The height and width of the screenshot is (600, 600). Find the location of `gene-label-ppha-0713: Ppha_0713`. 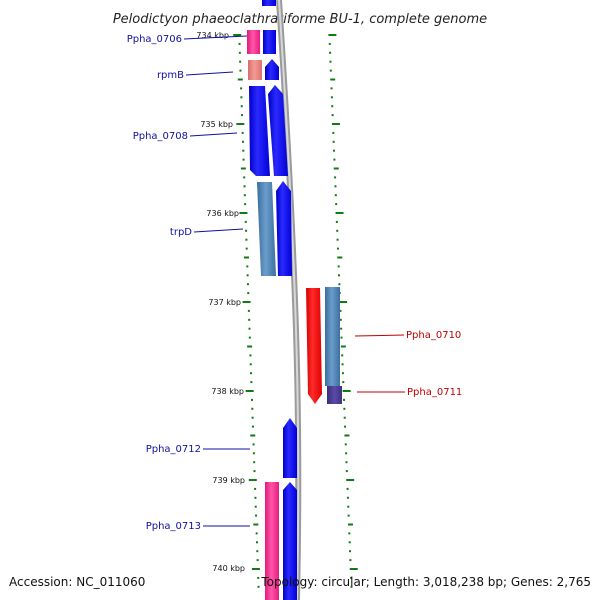

gene-label-ppha-0713: Ppha_0713 is located at coordinates (173, 526).